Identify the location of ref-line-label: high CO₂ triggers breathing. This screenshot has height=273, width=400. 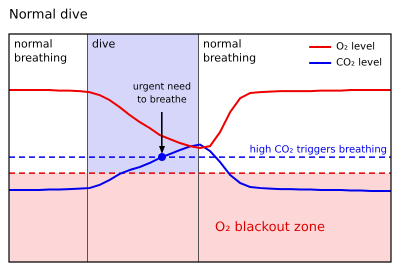
(318, 150).